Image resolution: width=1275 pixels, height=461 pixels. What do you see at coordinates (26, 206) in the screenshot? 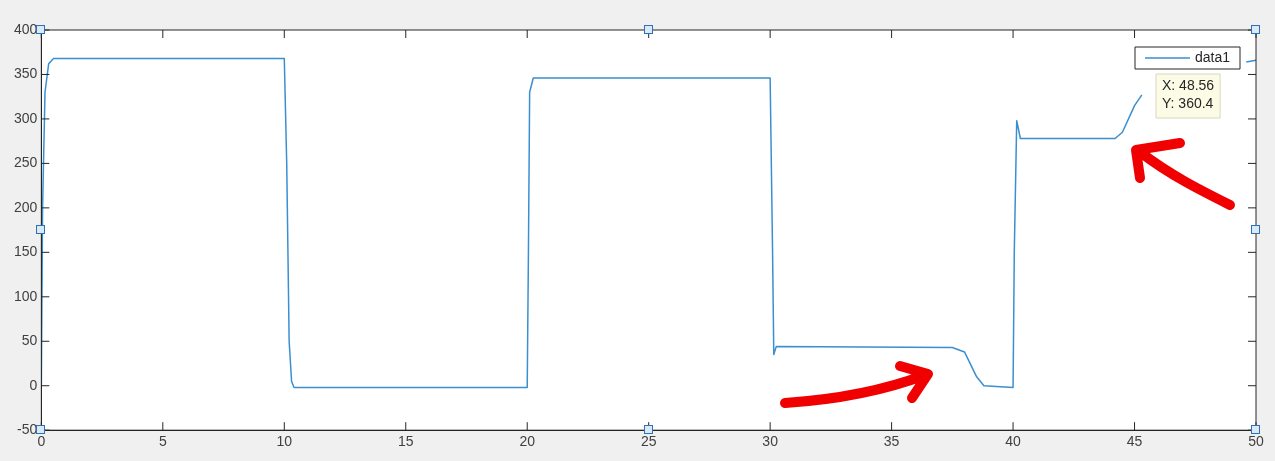
I see `y-tick-label: 200` at bounding box center [26, 206].